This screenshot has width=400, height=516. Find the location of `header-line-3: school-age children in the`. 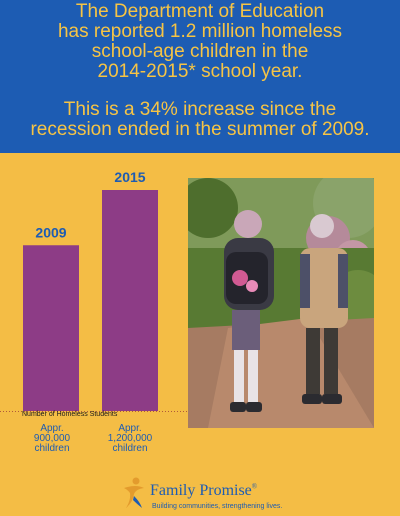

header-line-3: school-age children in the is located at coordinates (200, 51).